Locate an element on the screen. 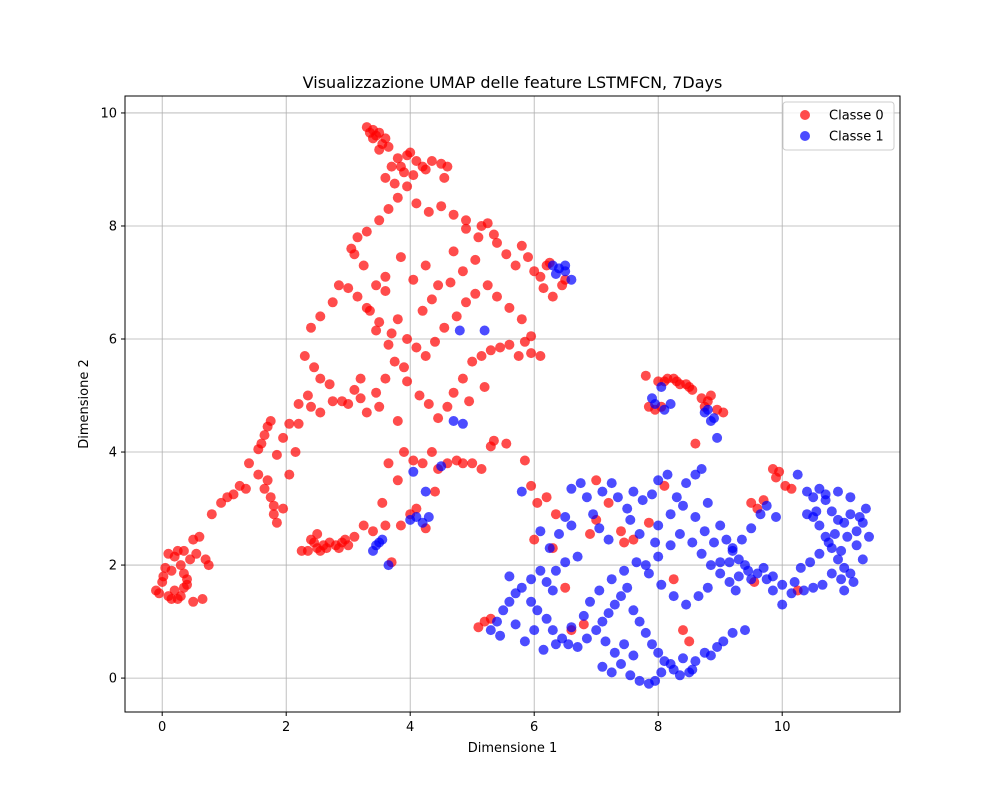  y-tick-label: 2 is located at coordinates (113, 566).